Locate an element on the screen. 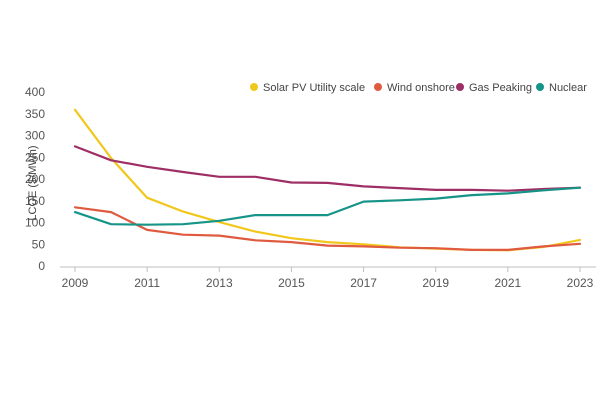  y-axis-title: LCOE ($/MWh) is located at coordinates (33, 182).